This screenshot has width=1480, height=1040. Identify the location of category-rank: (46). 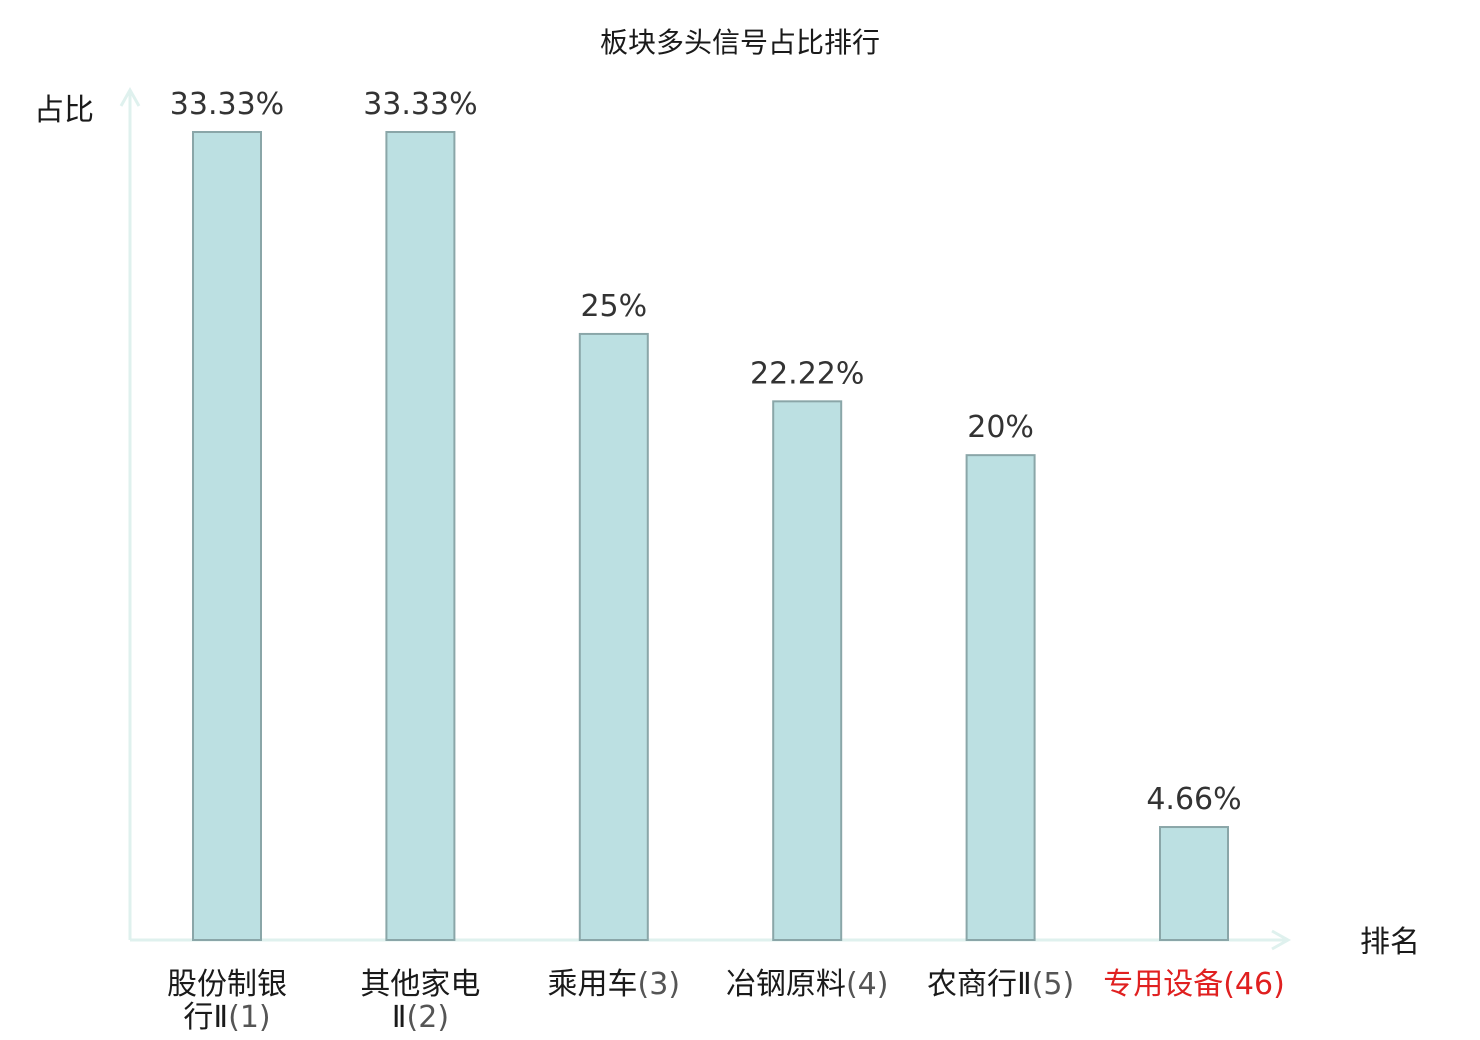
(1254, 984).